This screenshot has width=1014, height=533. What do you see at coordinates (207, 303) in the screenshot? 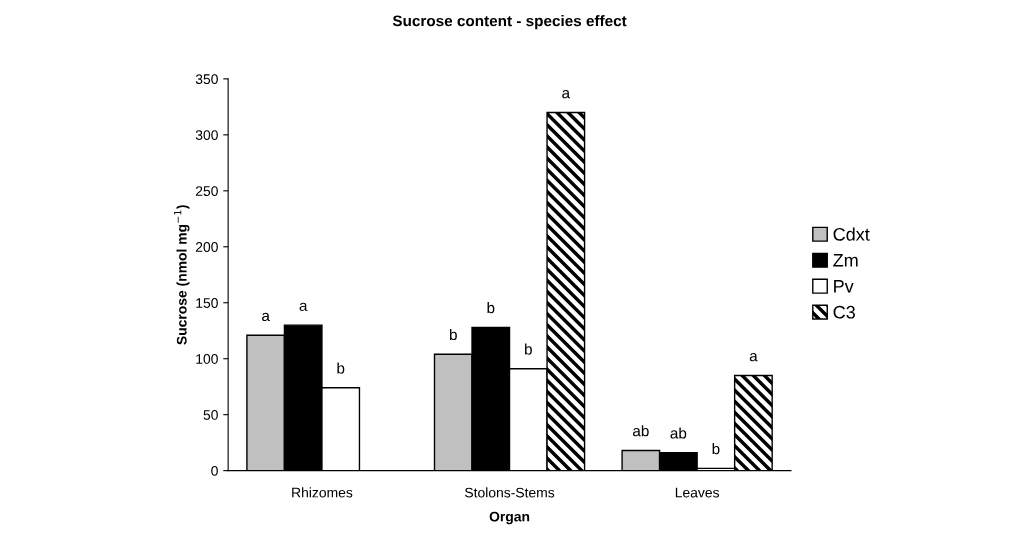
I see `y-tick-label: 150` at bounding box center [207, 303].